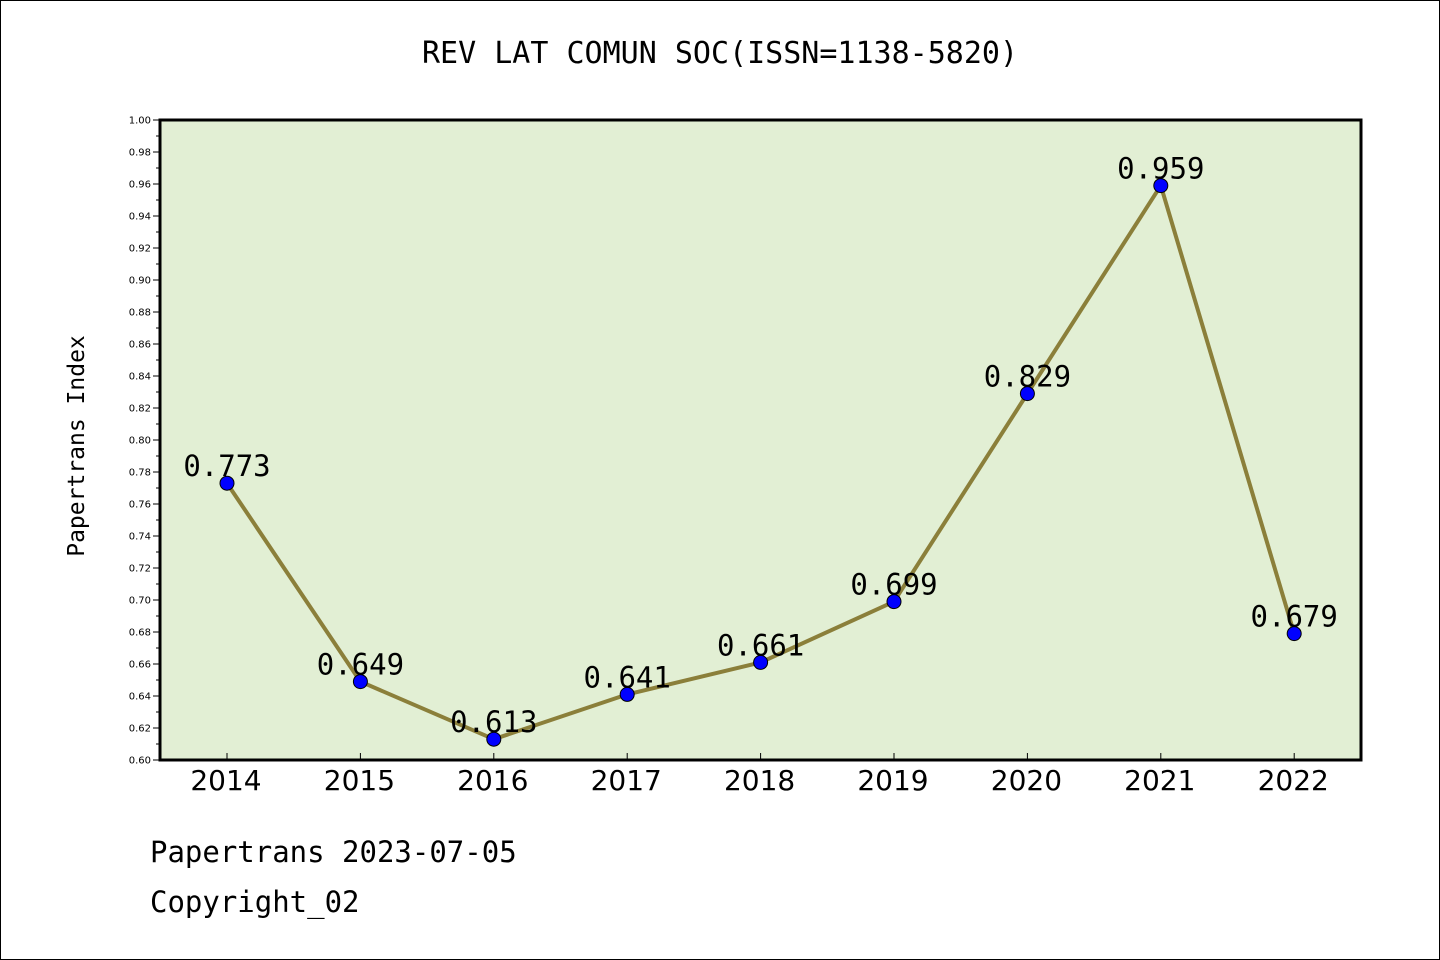 The width and height of the screenshot is (1440, 960). What do you see at coordinates (140, 249) in the screenshot?
I see `y-tick-label: 0.92` at bounding box center [140, 249].